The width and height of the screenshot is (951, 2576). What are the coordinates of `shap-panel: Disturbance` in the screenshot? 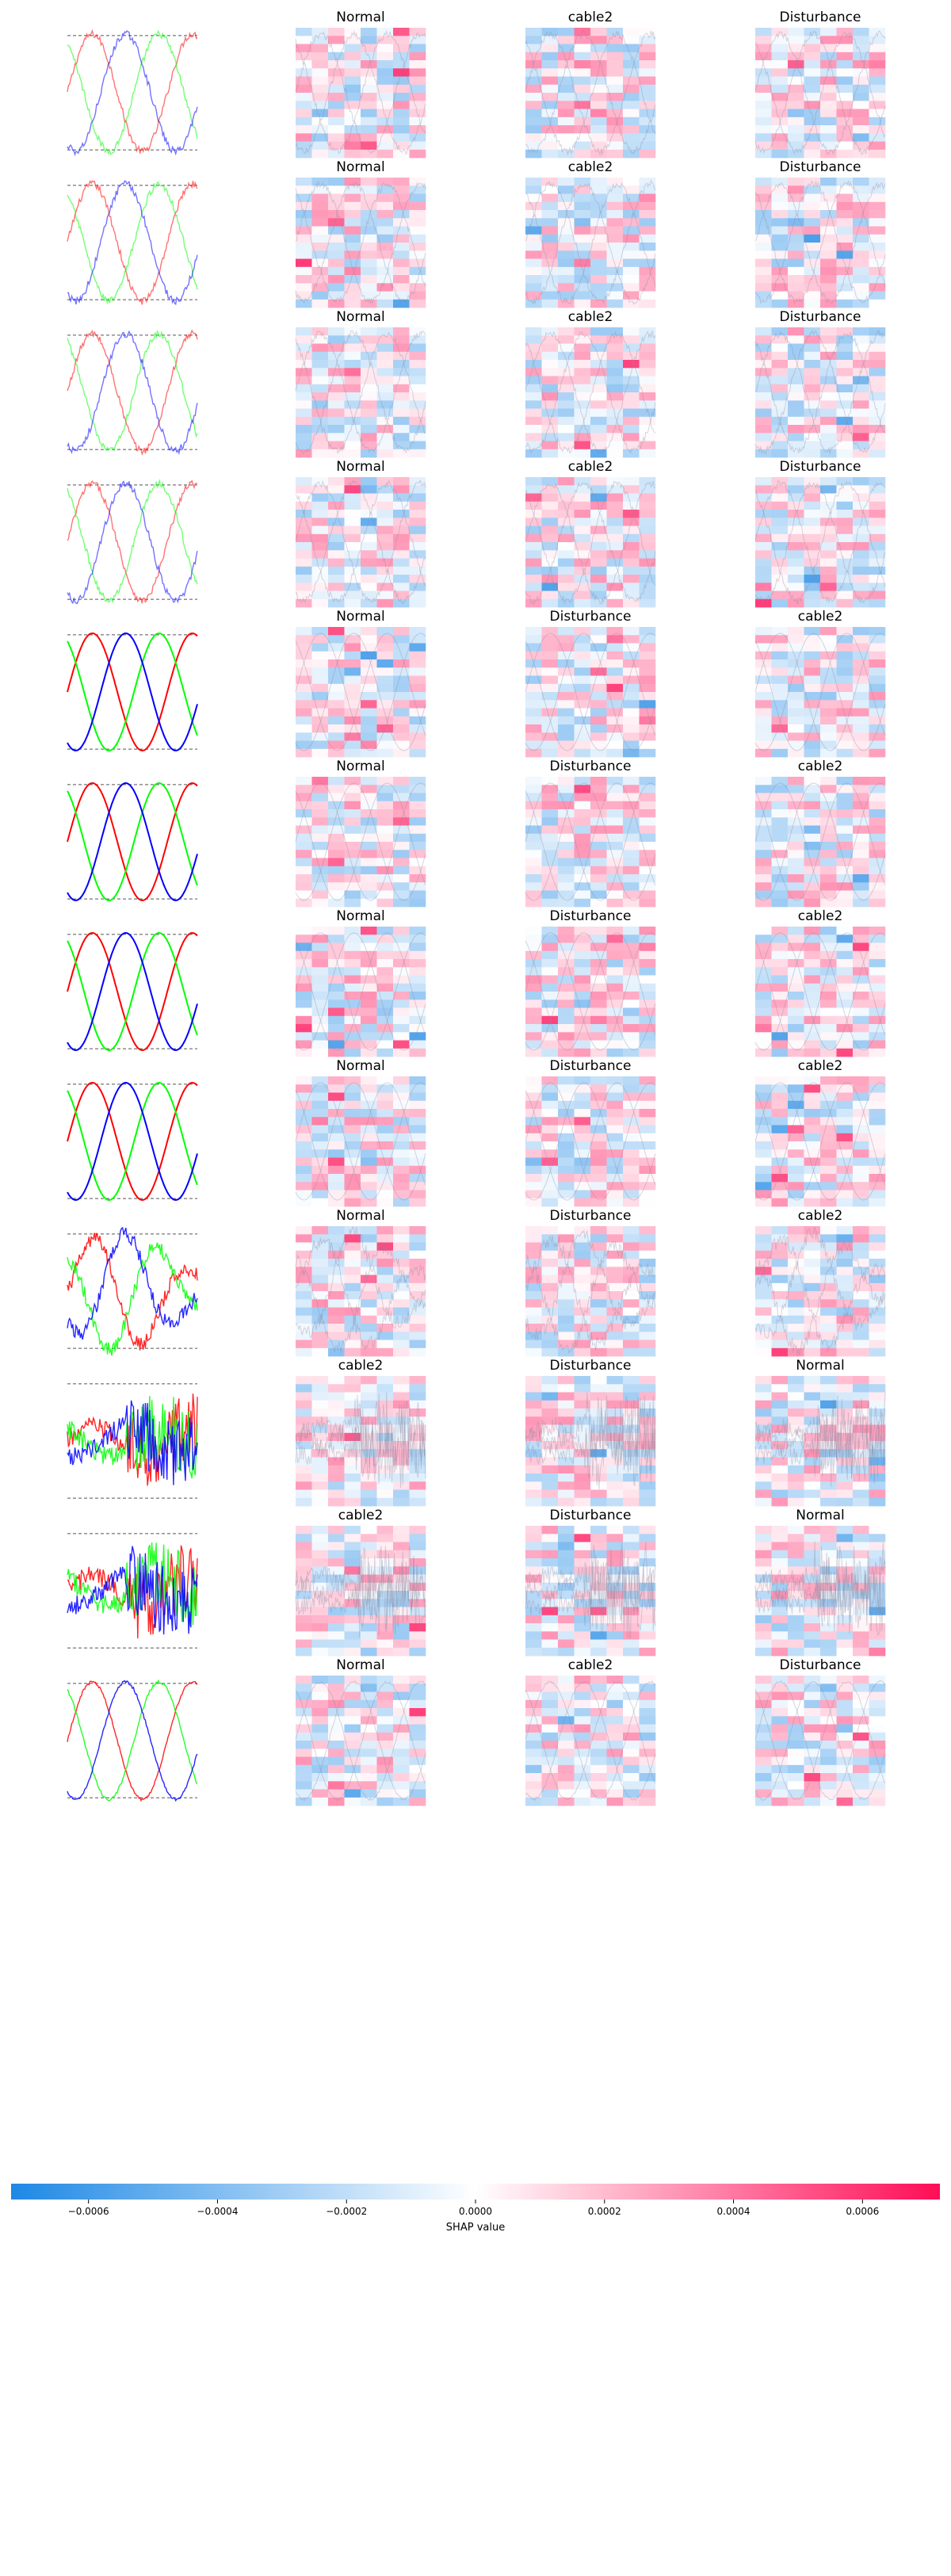 It's located at (590, 833).